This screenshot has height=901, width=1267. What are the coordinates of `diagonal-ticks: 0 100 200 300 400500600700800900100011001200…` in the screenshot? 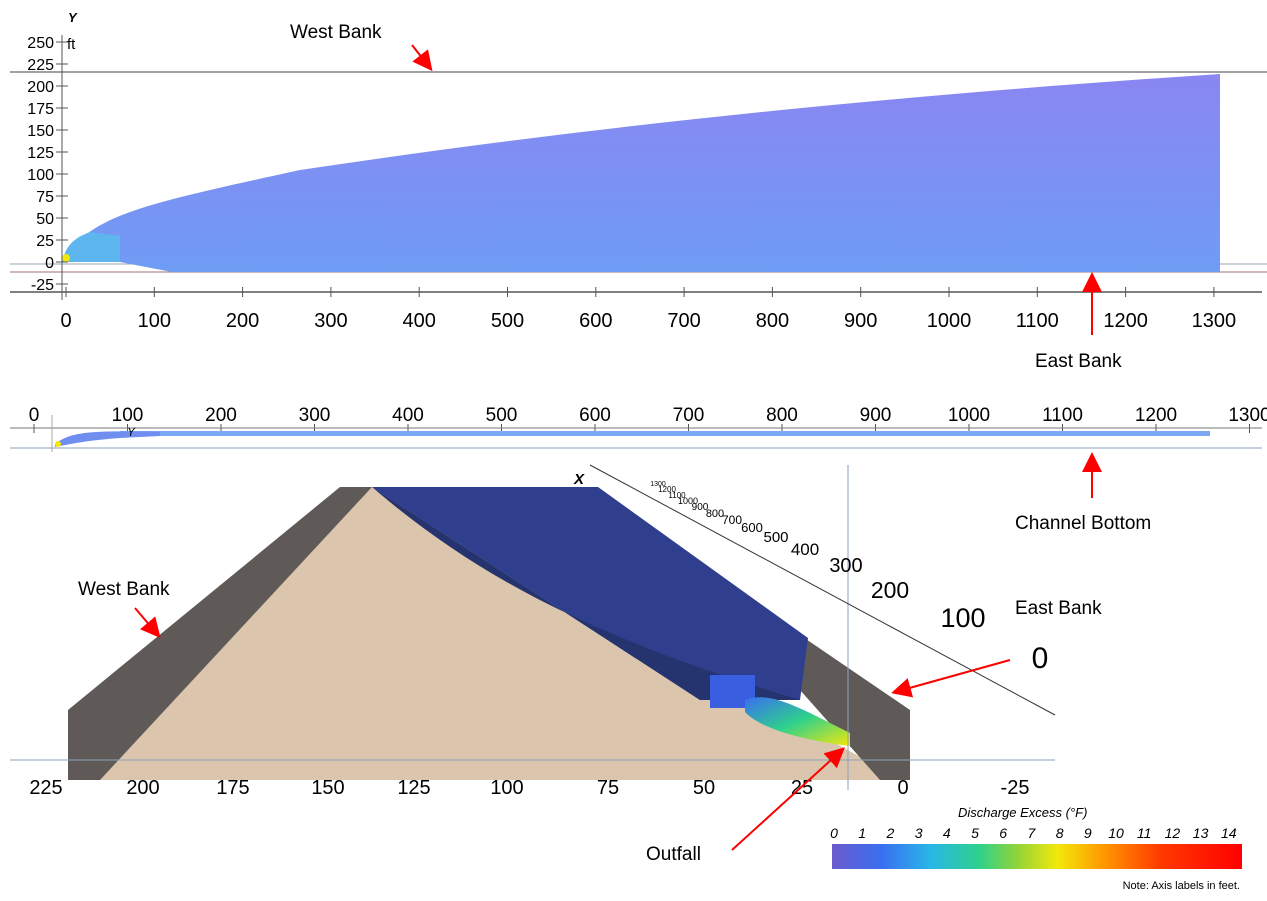 It's located at (849, 578).